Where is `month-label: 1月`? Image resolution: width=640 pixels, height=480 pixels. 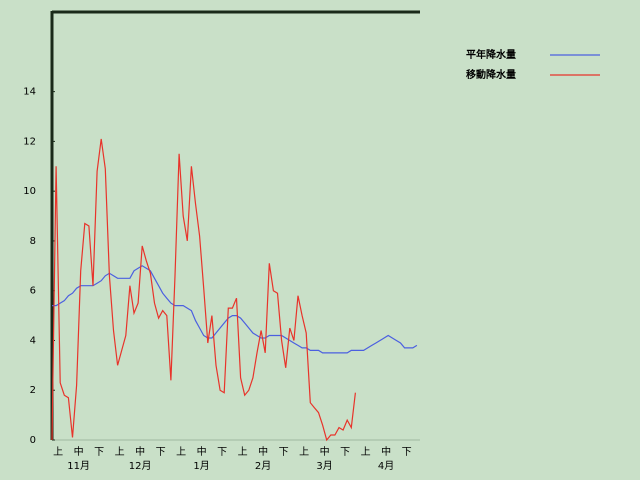 month-label: 1月 is located at coordinates (201, 466).